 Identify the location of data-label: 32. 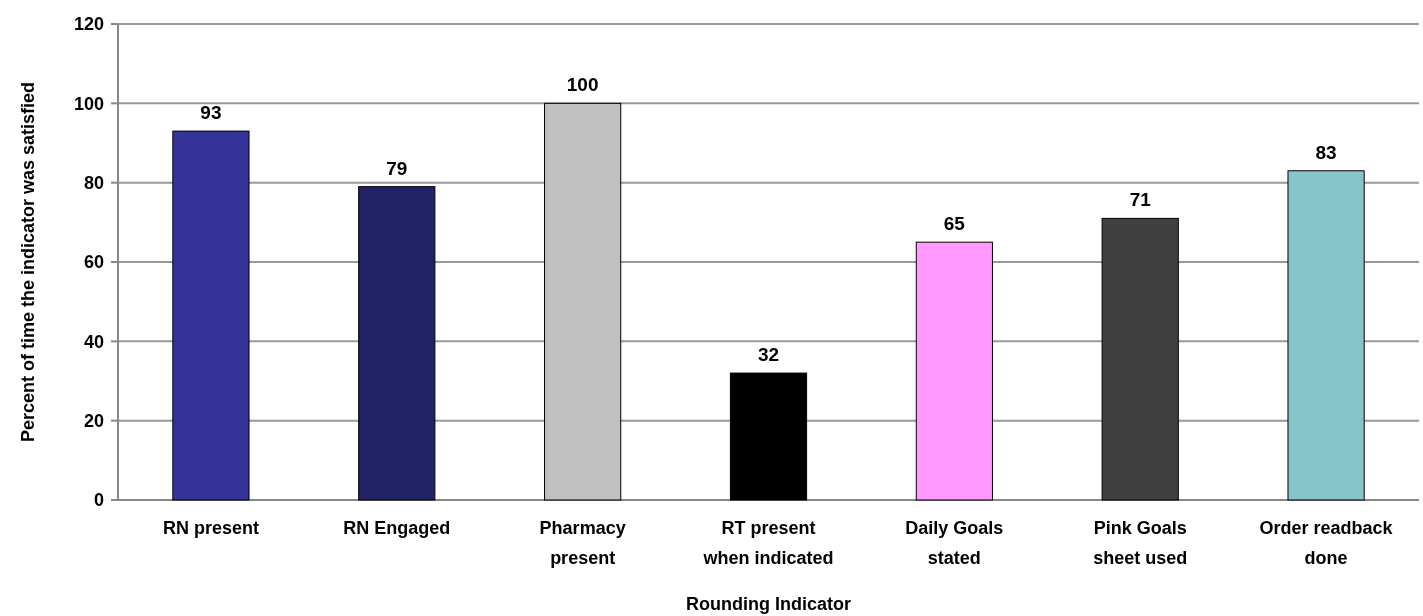
(768, 355).